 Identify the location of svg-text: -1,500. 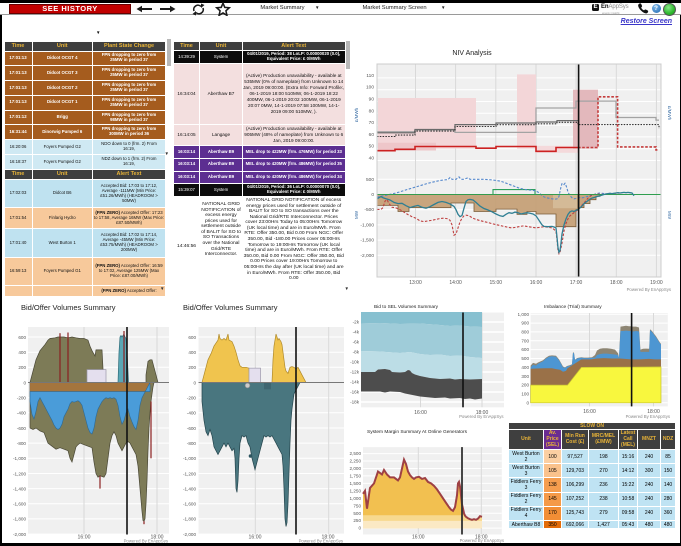
(367, 241).